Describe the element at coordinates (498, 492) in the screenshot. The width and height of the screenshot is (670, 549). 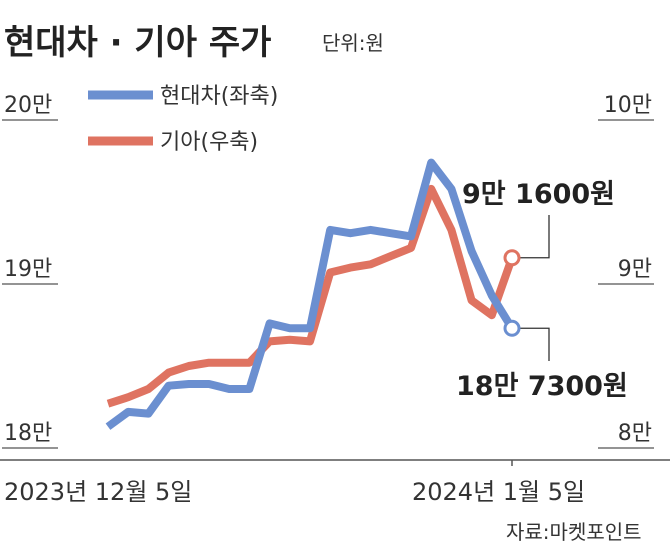
I see `x-label-end: 2024년 1월 5일` at that location.